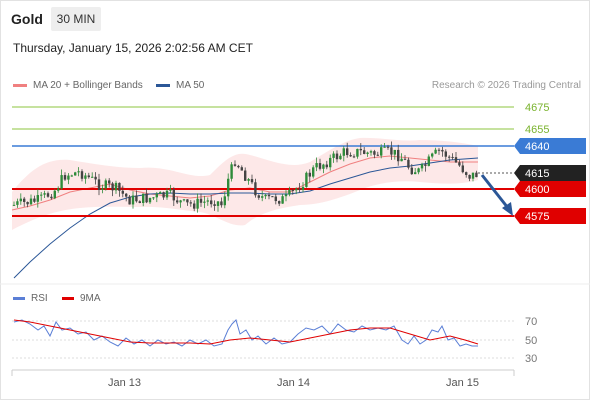 The image size is (590, 400). What do you see at coordinates (30, 298) in the screenshot?
I see `legend-rsi: RSI` at bounding box center [30, 298].